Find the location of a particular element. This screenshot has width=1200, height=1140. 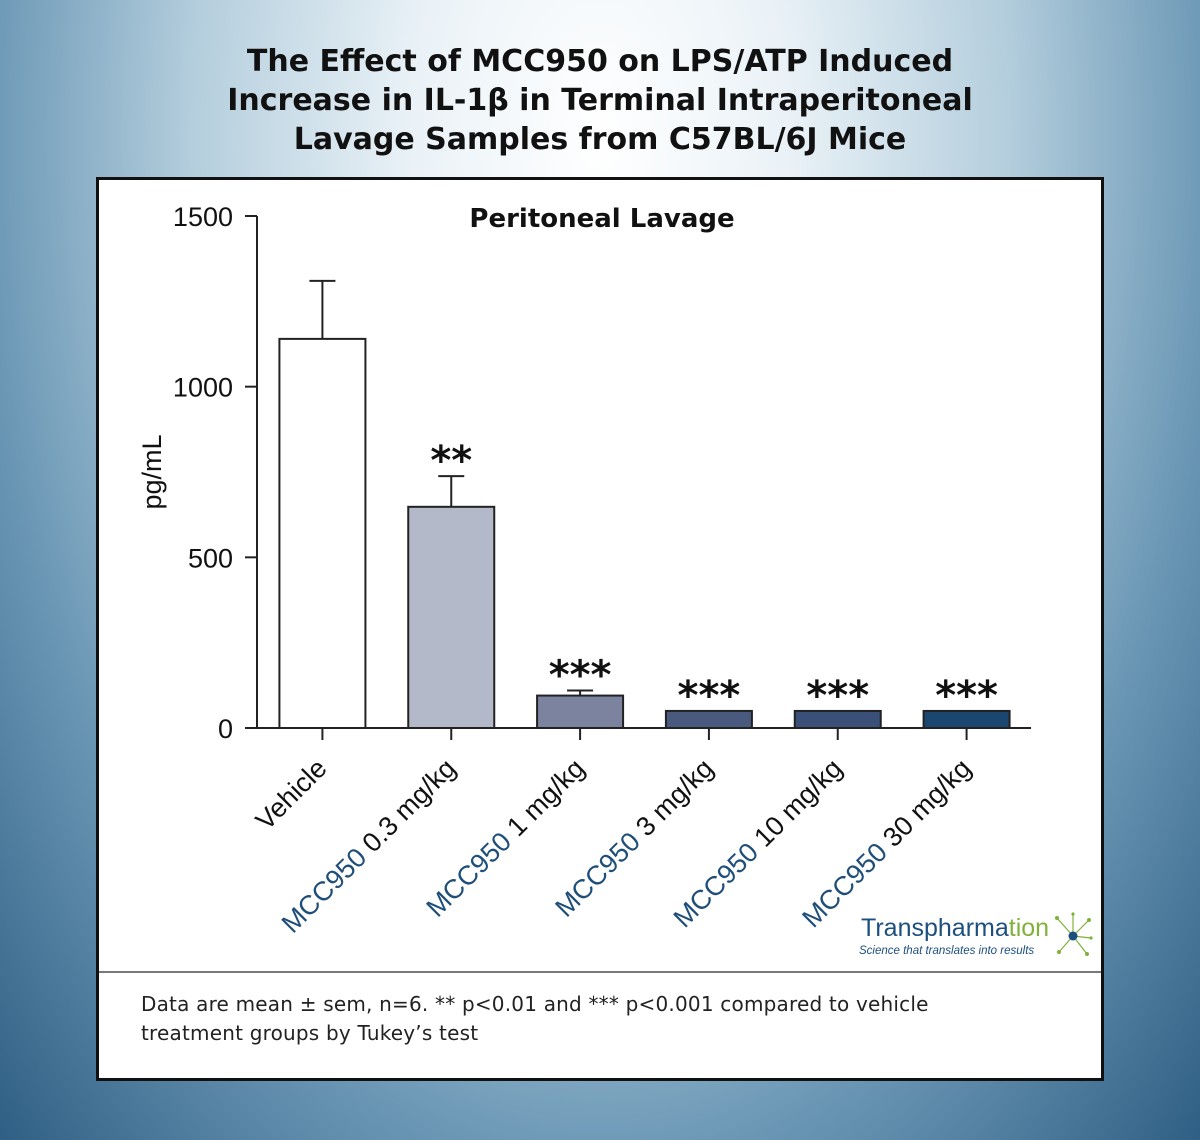

molecule-icon is located at coordinates (1074, 934).